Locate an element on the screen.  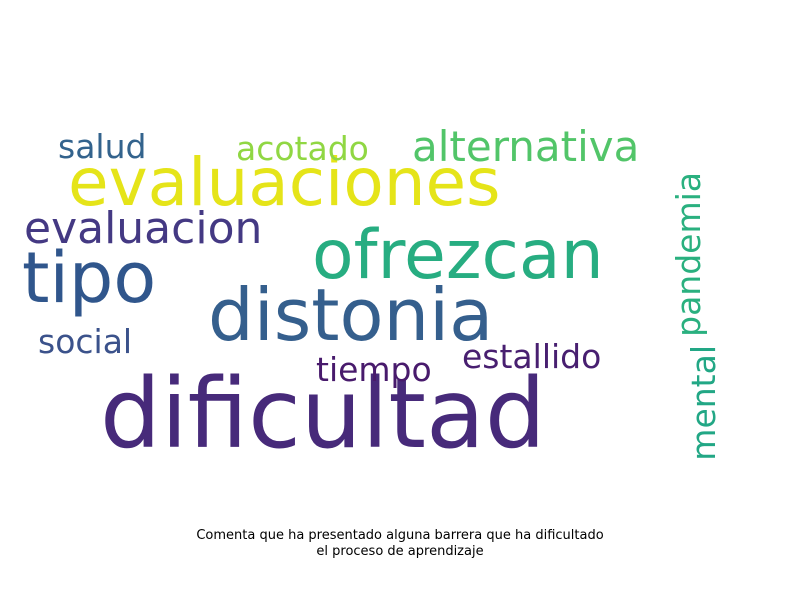
word-social: social is located at coordinates (85, 341).